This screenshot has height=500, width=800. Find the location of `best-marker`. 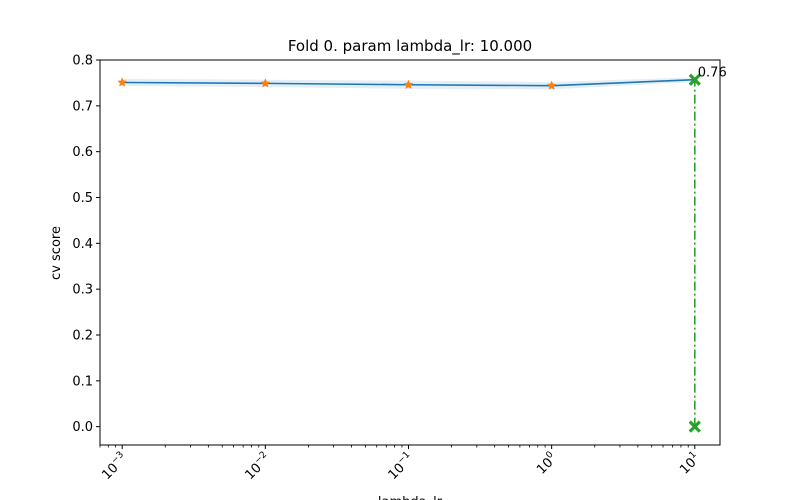

best-marker is located at coordinates (694, 79).